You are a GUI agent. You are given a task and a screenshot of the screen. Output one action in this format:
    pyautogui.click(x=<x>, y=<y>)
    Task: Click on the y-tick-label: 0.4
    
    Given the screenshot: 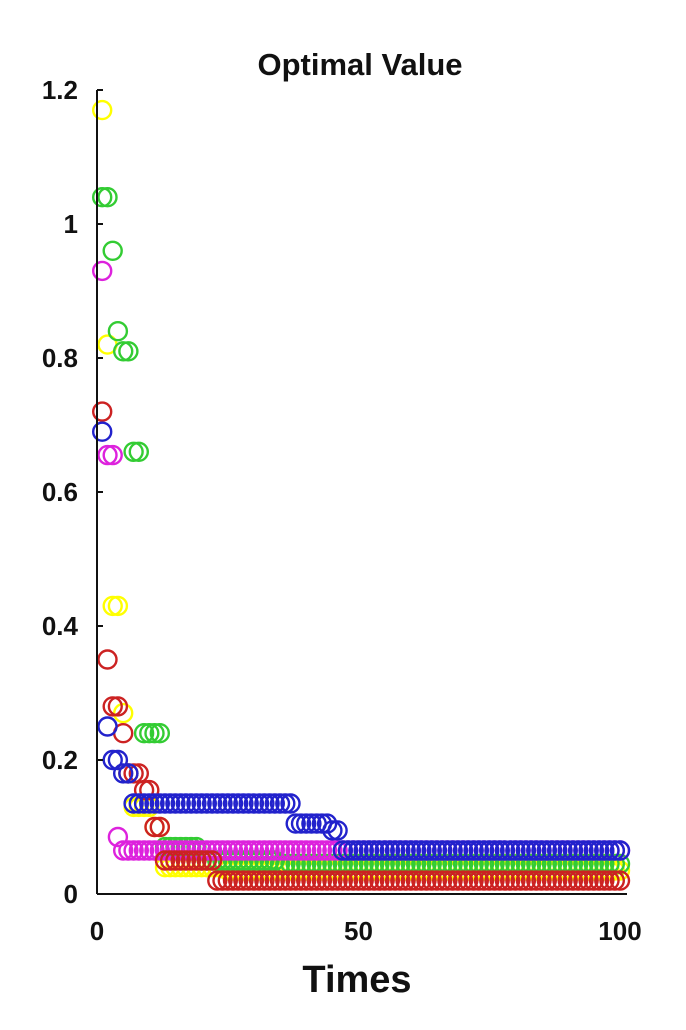 What is the action you would take?
    pyautogui.click(x=60, y=626)
    